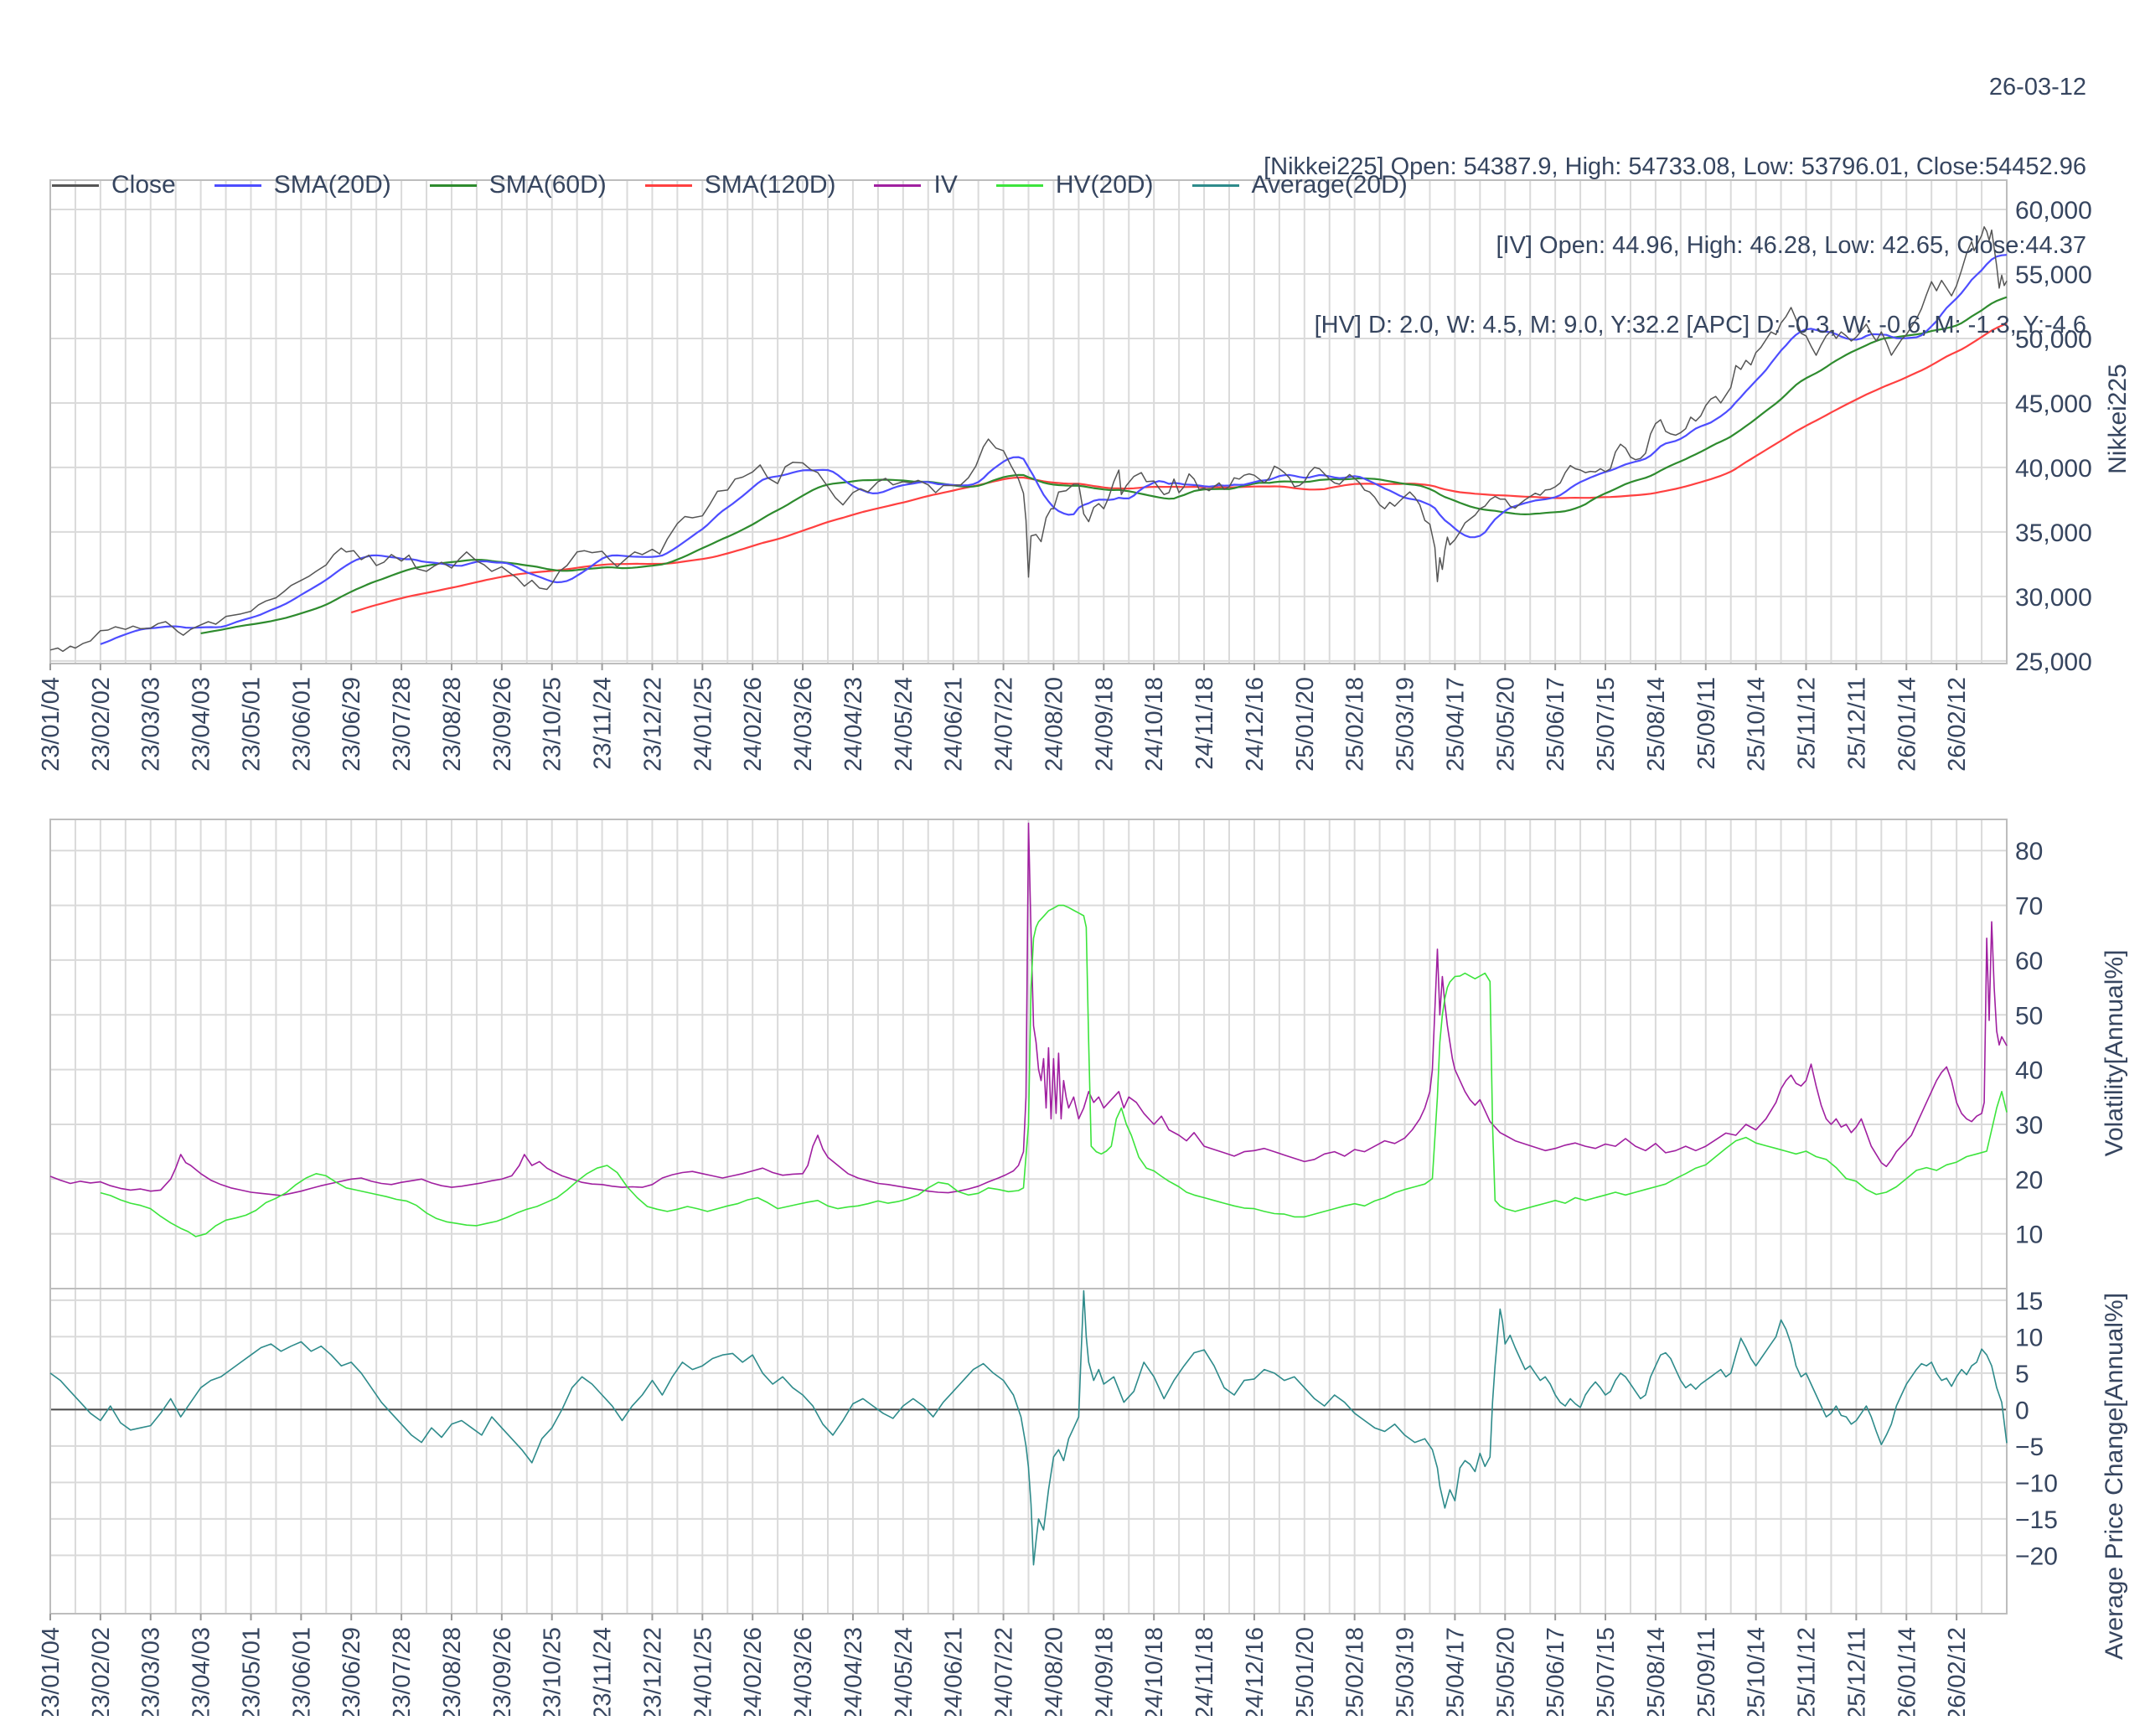  I want to click on legend-item-hv-20d-: HV(20D), so click(1074, 185).